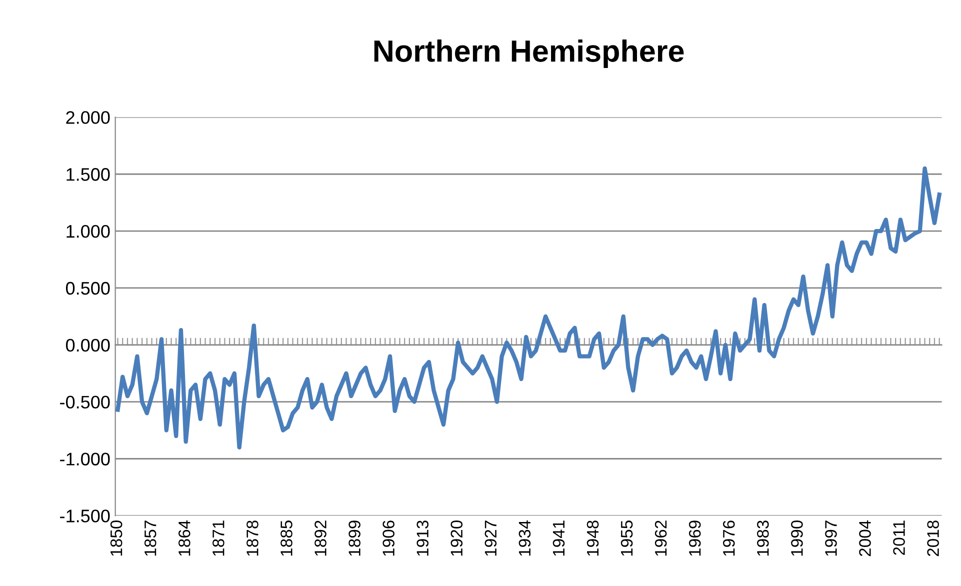 The image size is (961, 586). Describe the element at coordinates (184, 538) in the screenshot. I see `x-tick-label: 1864` at that location.